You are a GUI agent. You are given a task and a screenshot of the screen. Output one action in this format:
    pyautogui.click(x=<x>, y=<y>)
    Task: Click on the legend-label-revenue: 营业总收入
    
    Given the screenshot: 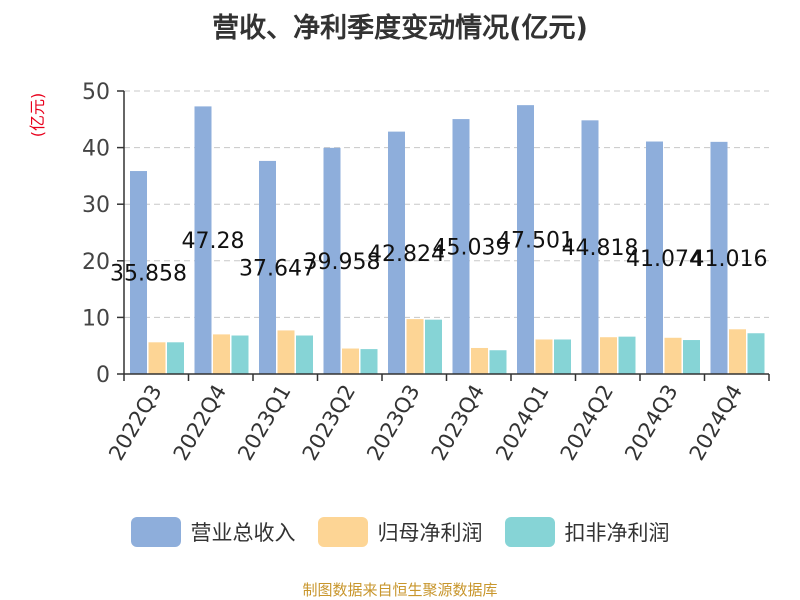 What is the action you would take?
    pyautogui.click(x=243, y=533)
    